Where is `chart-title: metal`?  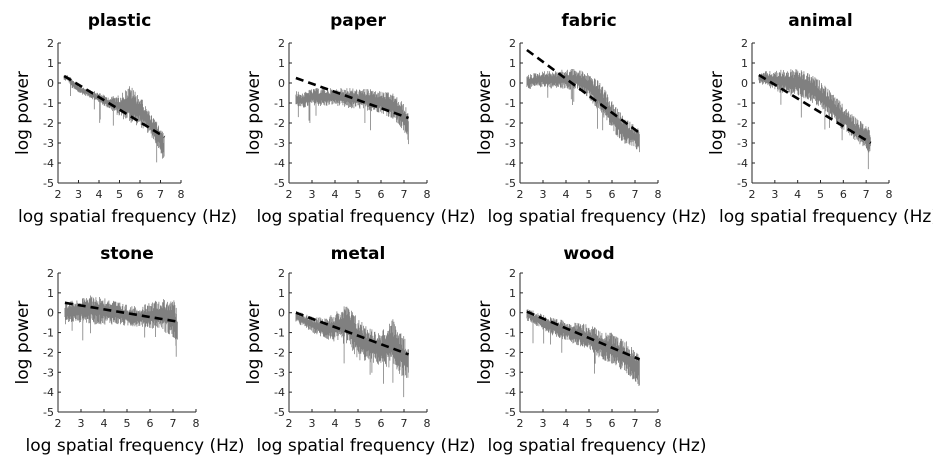
chart-title: metal is located at coordinates (358, 254).